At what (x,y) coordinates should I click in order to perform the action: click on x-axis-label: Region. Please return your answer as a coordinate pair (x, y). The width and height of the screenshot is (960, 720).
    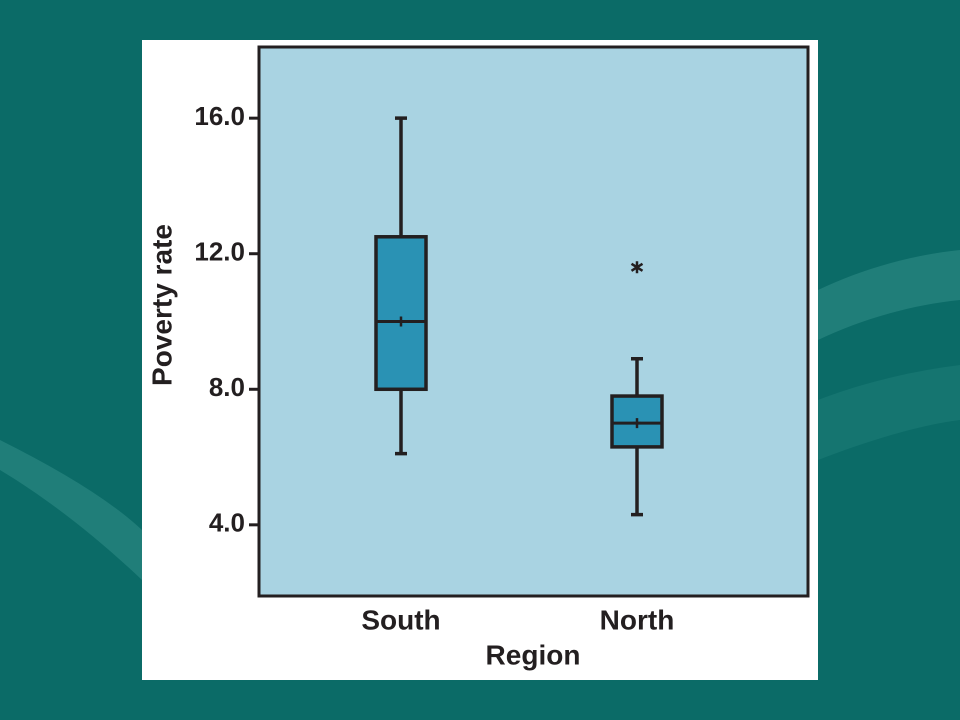
    Looking at the image, I should click on (533, 654).